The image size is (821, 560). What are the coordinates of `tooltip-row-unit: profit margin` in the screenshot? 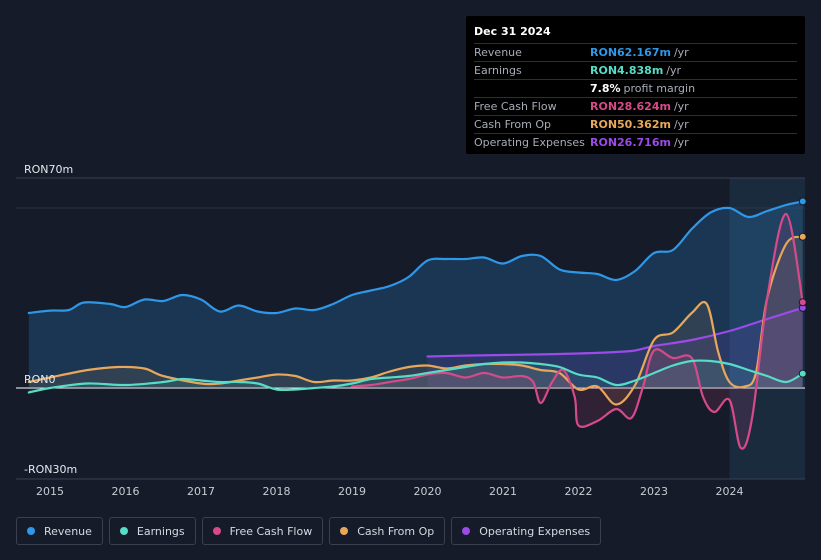 It's located at (659, 88).